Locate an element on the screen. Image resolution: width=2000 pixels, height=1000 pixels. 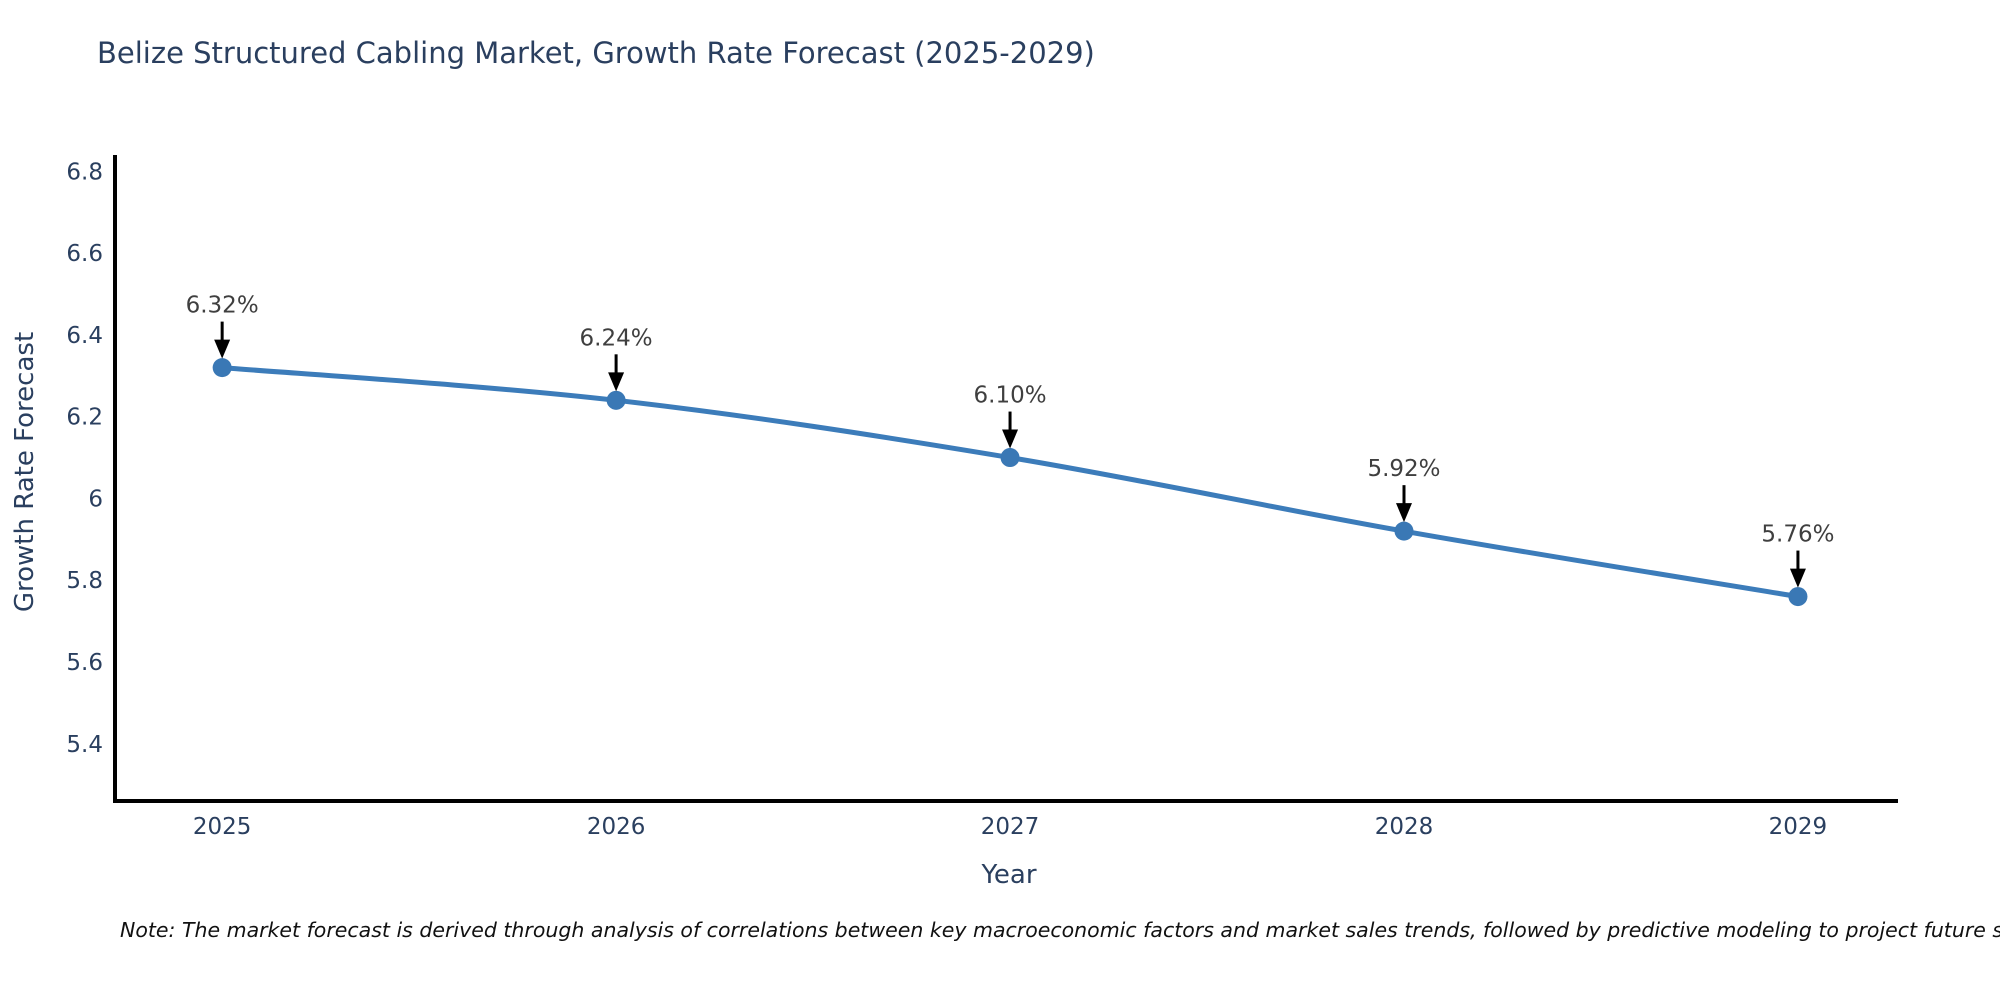
data-point-label: 5.76% is located at coordinates (1797, 535).